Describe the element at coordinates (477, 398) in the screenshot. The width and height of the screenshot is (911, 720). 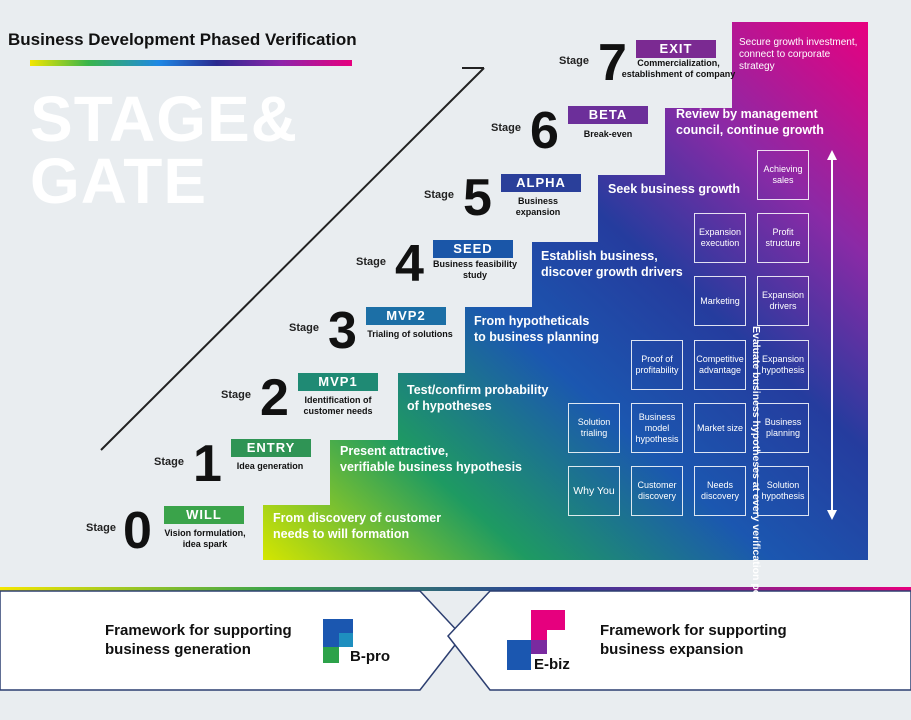
I see `stage-description: Test/confirm probability of hypotheses` at that location.